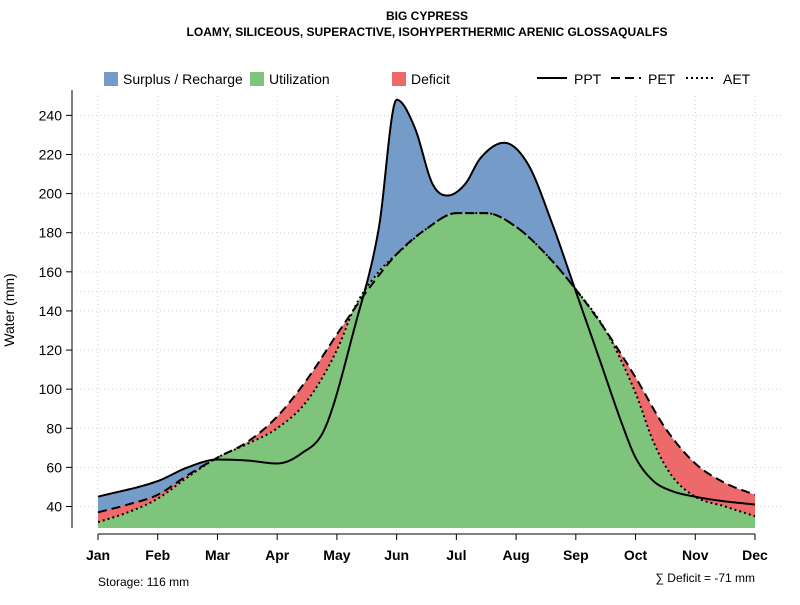  I want to click on x-tick-label: Mar, so click(217, 555).